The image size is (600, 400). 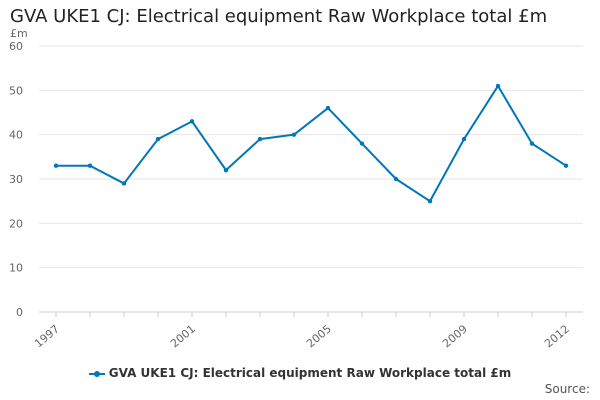 I want to click on legend-swatch-icon, so click(x=96, y=374).